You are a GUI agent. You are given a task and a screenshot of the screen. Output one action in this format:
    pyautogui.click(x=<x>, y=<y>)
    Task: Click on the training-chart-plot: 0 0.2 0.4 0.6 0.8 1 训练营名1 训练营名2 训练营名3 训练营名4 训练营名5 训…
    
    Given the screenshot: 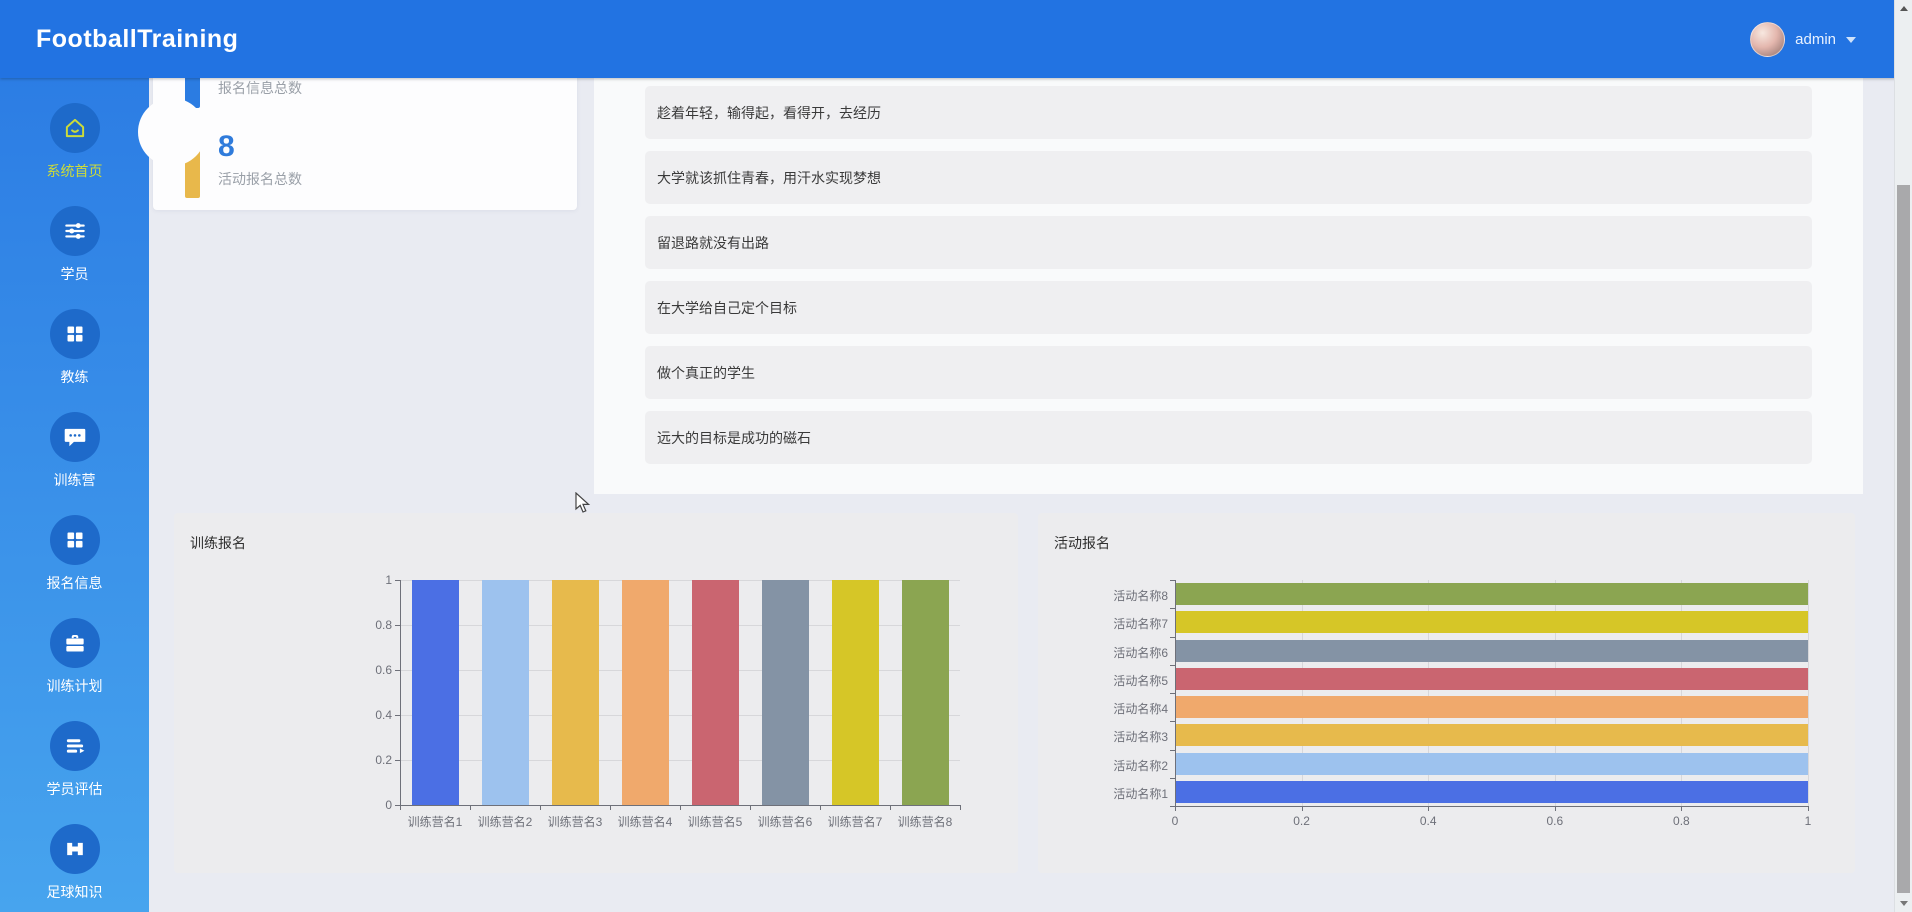 What is the action you would take?
    pyautogui.click(x=668, y=701)
    